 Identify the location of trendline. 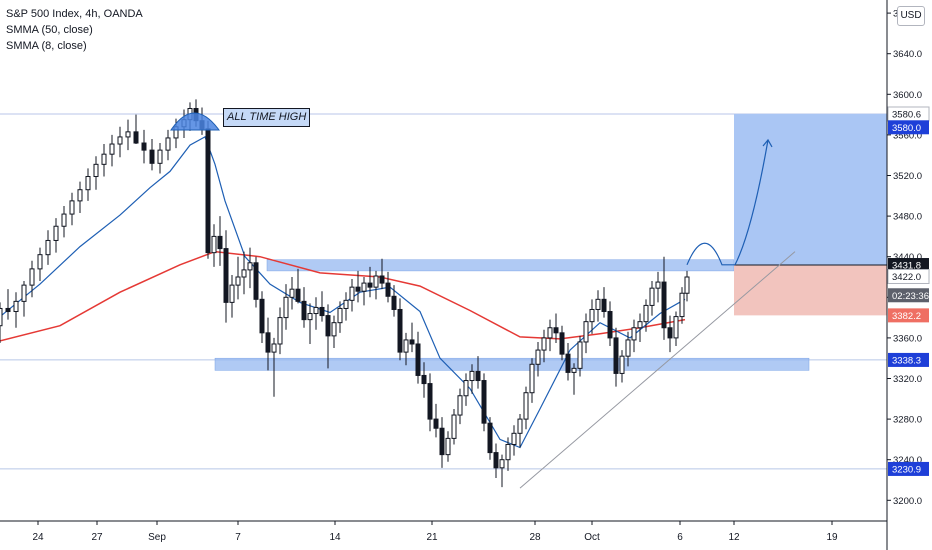
(657, 370).